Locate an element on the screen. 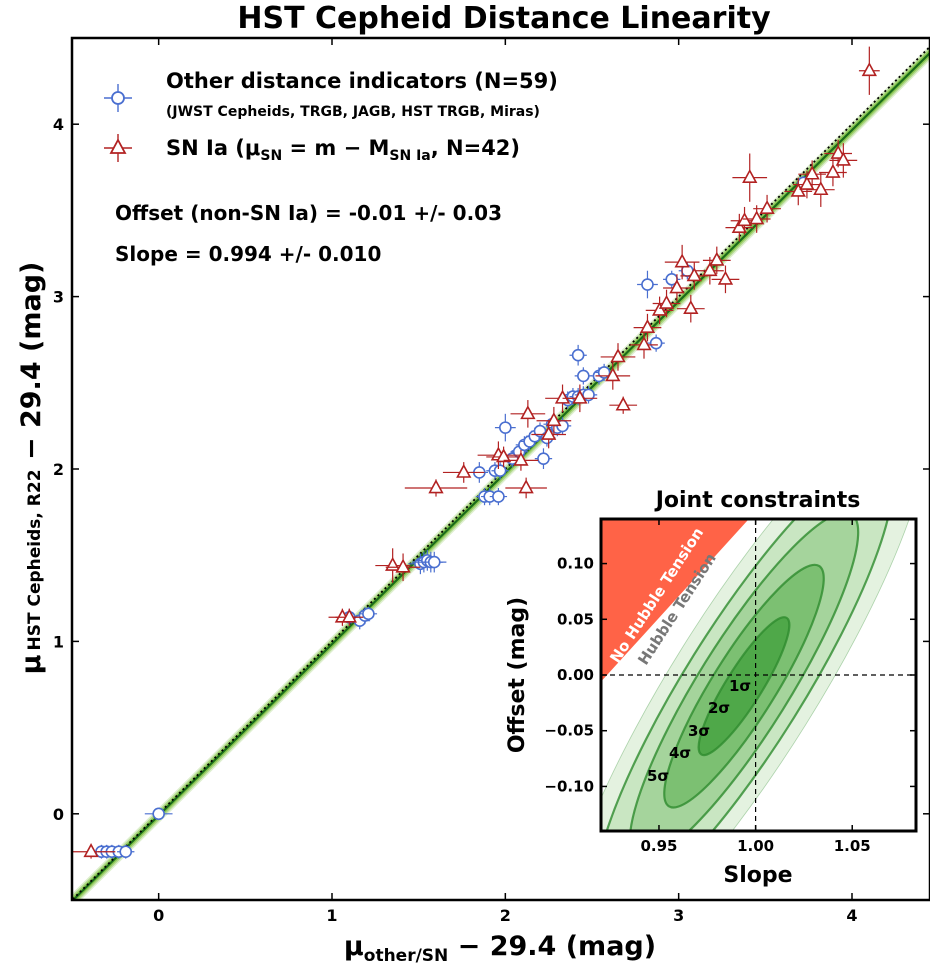 The width and height of the screenshot is (930, 968). y-tick-label: 2 is located at coordinates (58, 469).